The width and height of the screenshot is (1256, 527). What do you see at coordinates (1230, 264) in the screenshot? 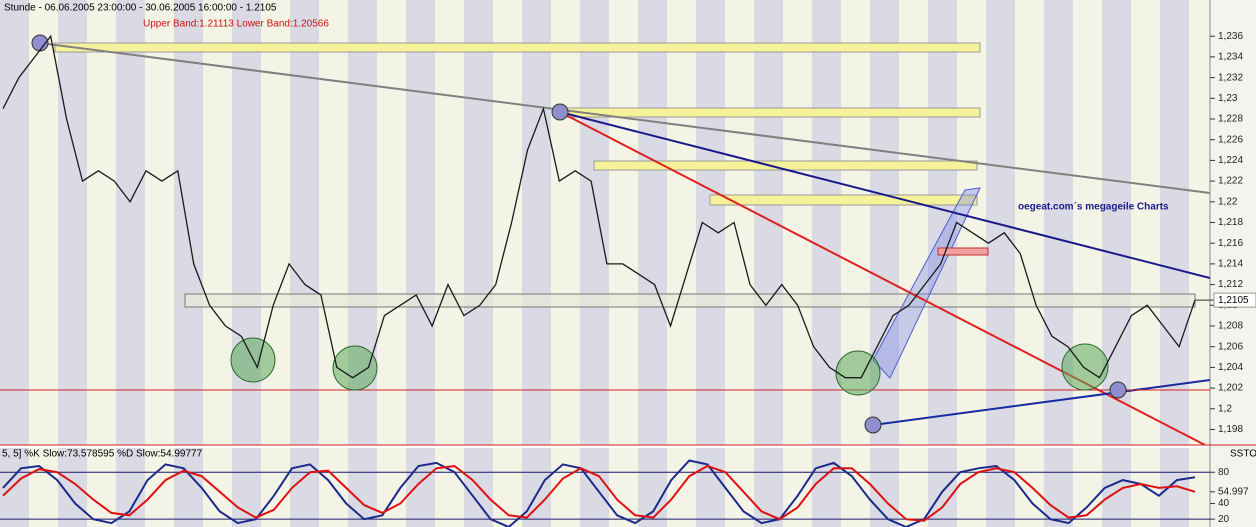
I see `y-tick-label: 1,214` at bounding box center [1230, 264].